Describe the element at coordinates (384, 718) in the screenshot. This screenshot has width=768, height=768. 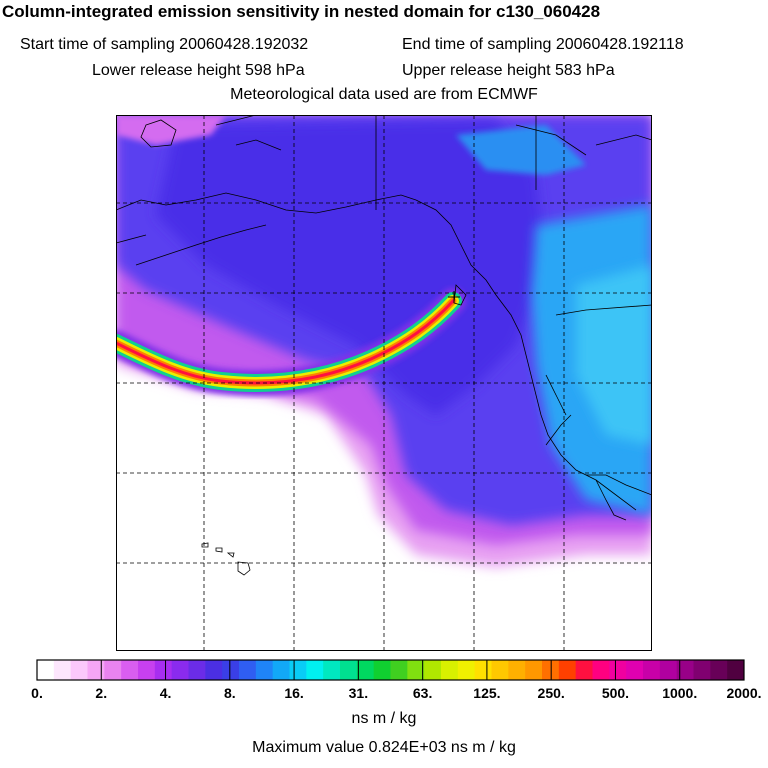
I see `units-label: ns m / kg` at that location.